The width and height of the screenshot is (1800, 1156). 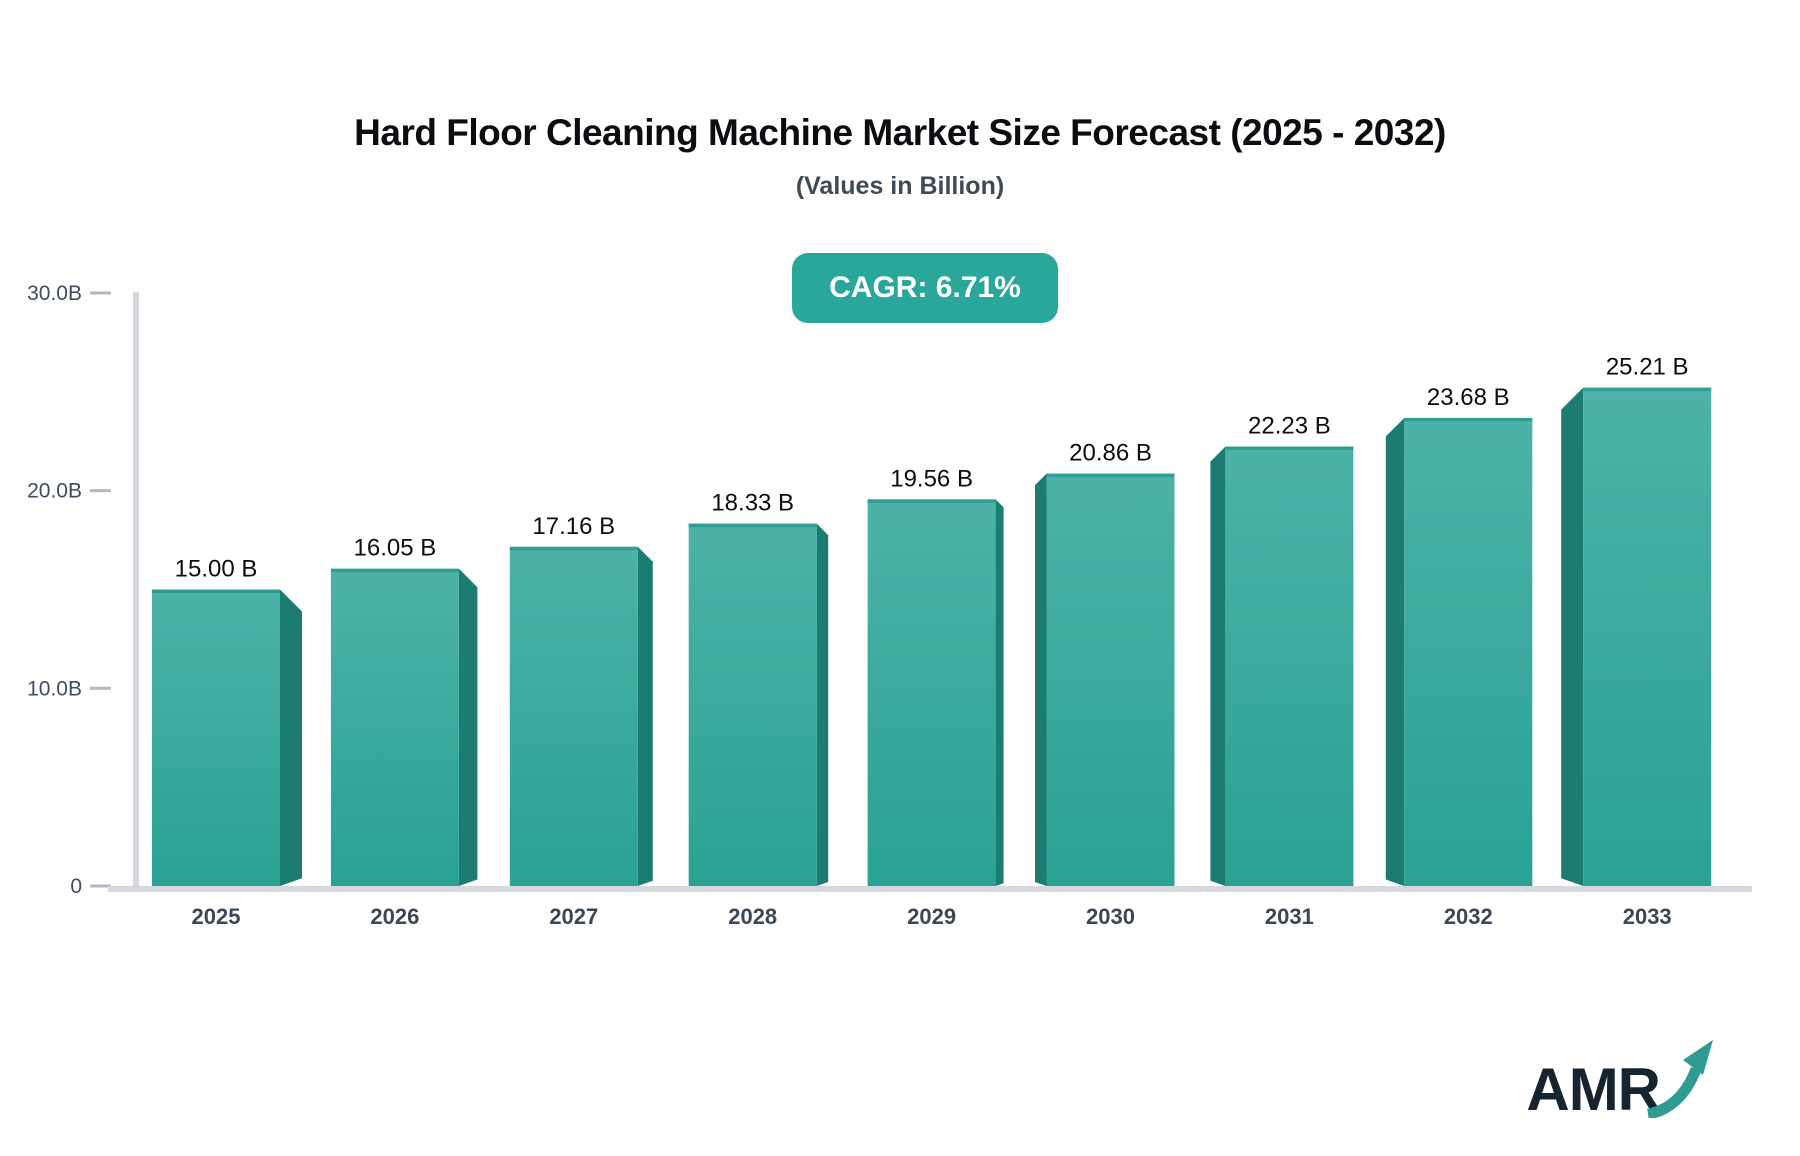 What do you see at coordinates (54, 491) in the screenshot?
I see `y-tick-label: 20.0B` at bounding box center [54, 491].